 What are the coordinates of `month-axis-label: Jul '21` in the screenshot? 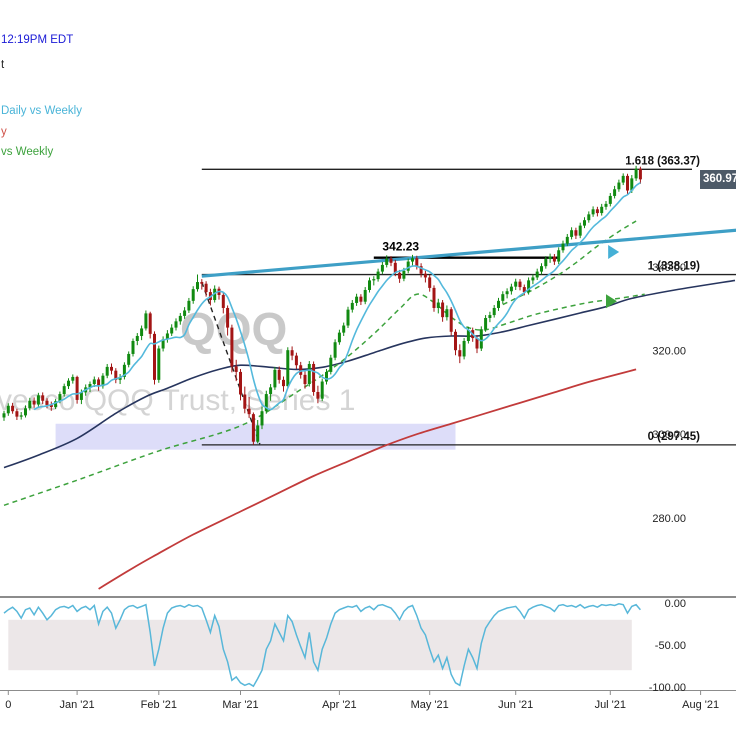 It's located at (610, 705).